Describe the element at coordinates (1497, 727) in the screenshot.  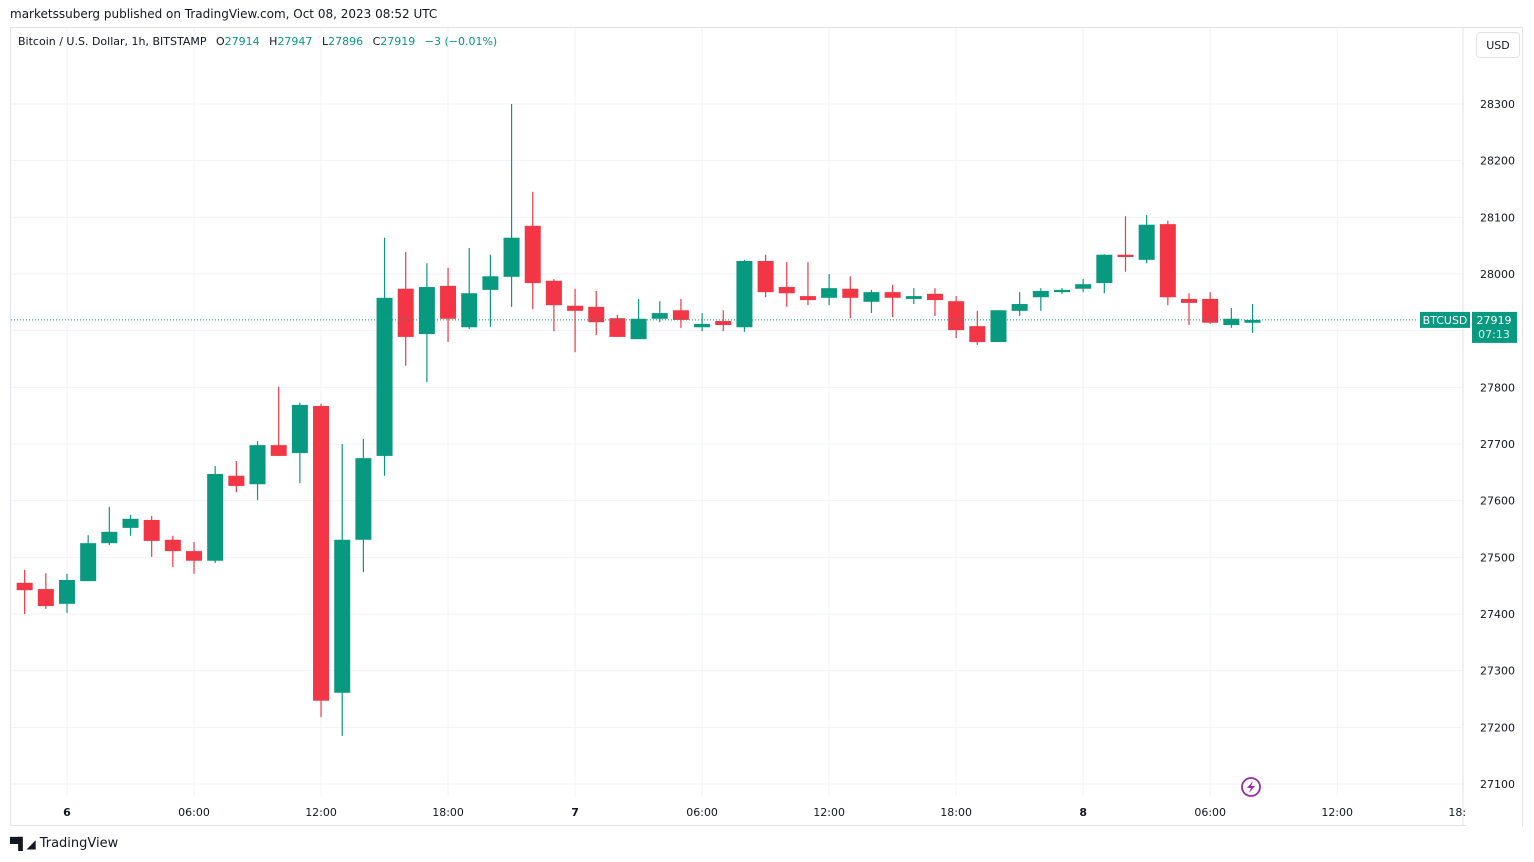
I see `y-tick-label: 27200` at that location.